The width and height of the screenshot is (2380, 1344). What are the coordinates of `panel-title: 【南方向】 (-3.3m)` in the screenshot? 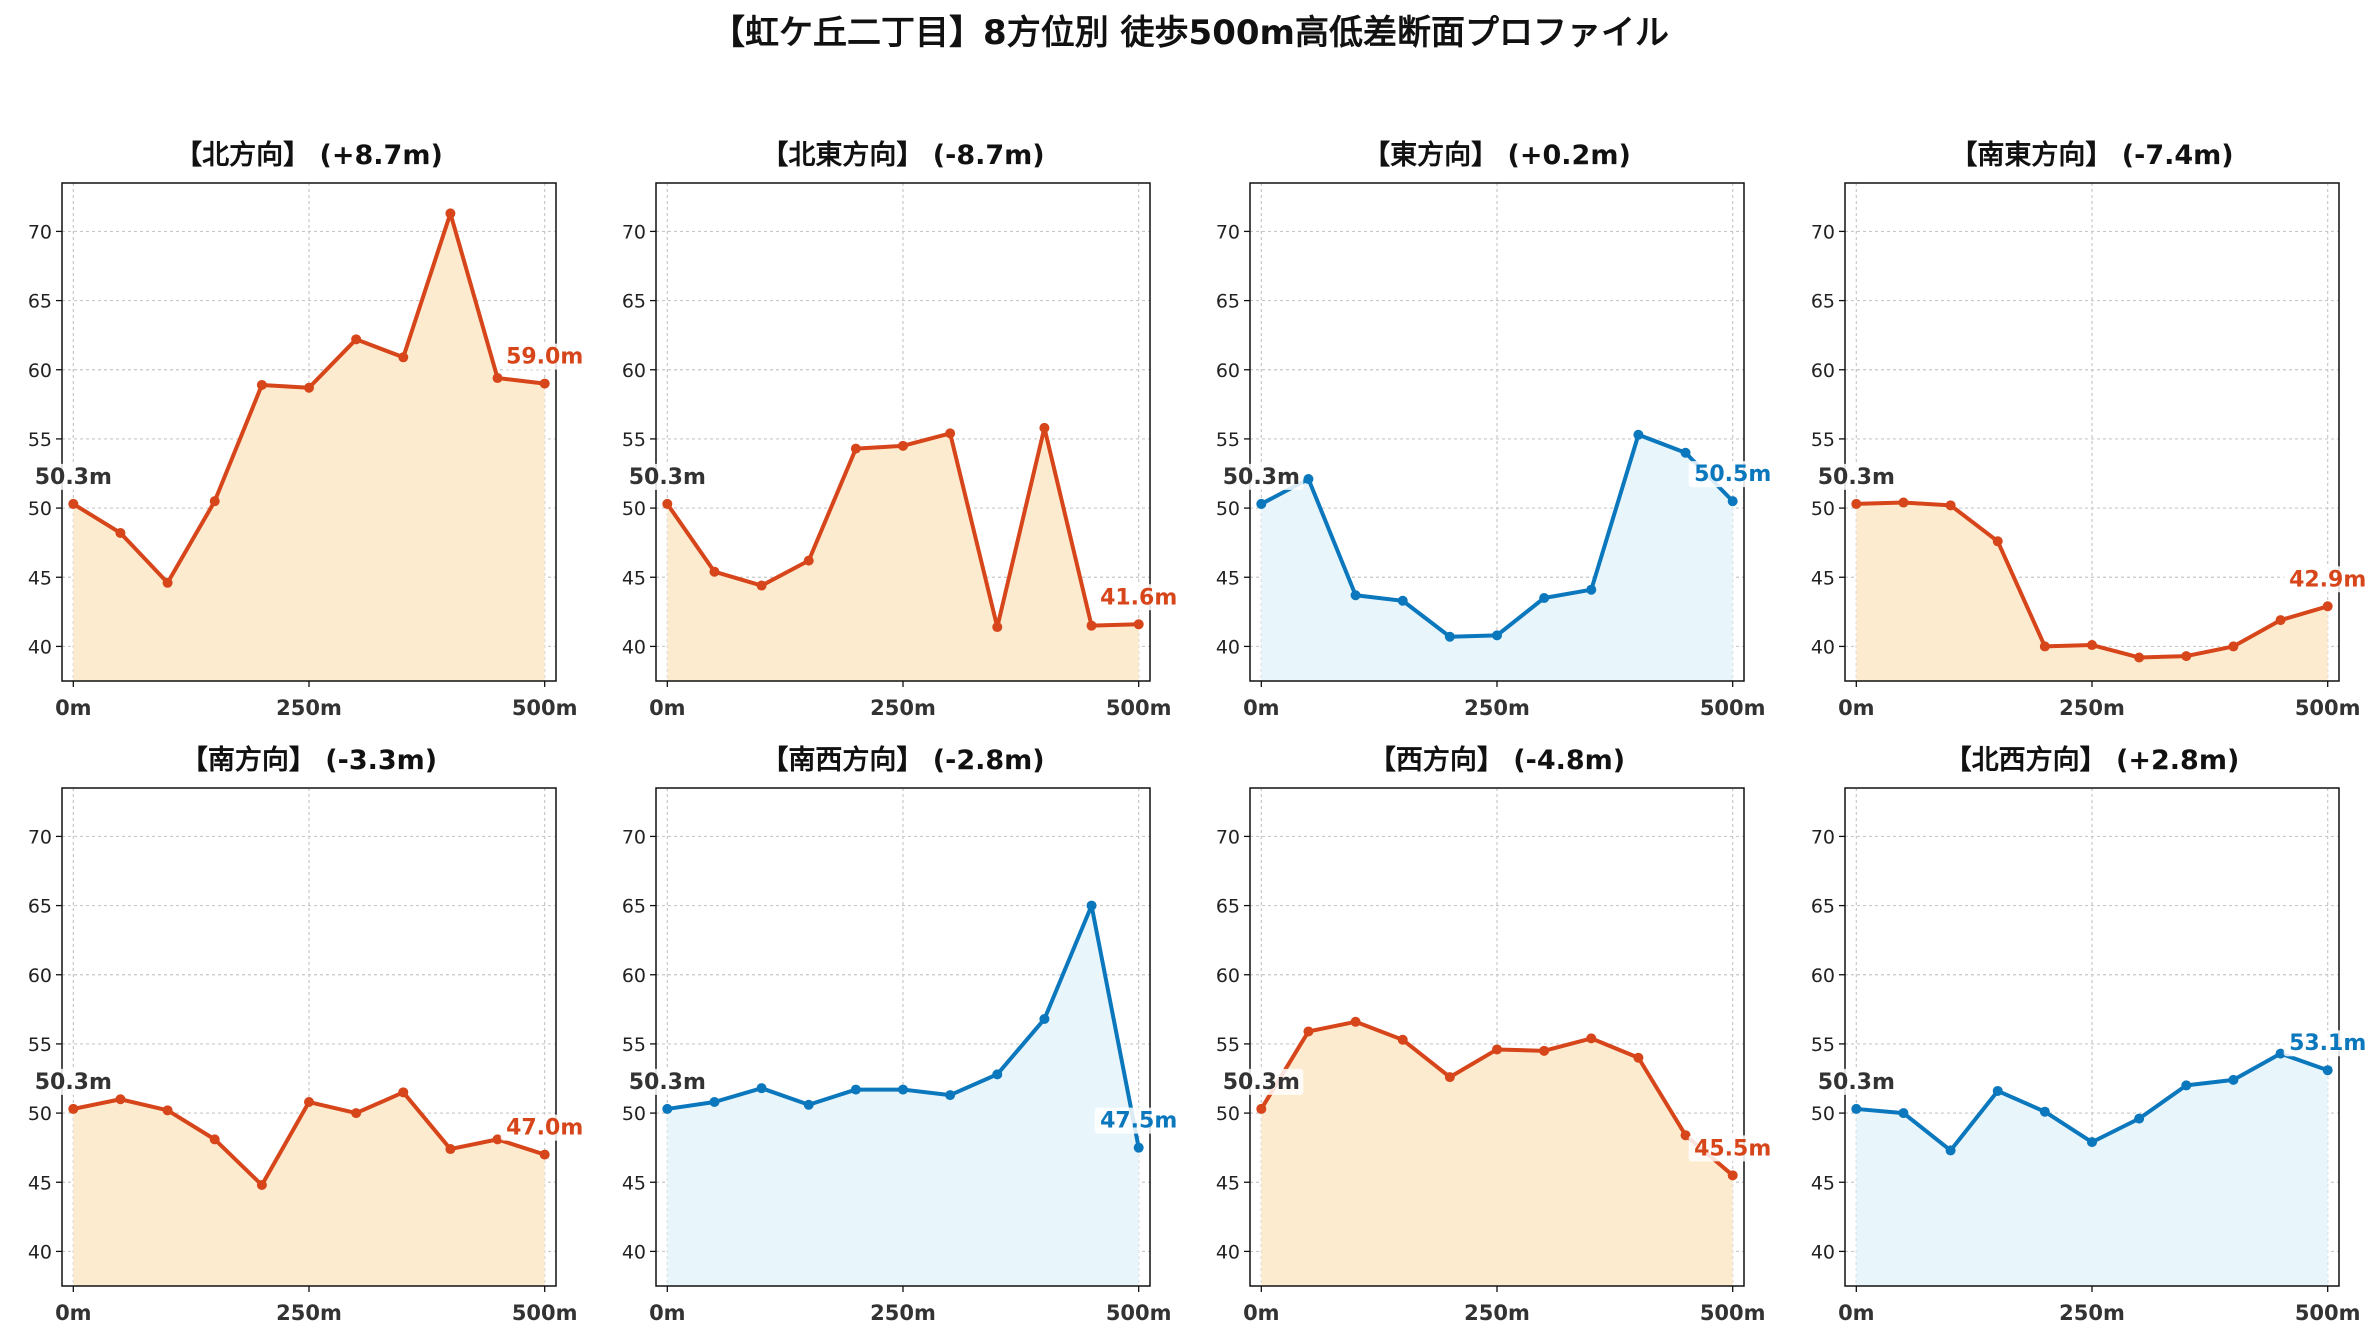 It's located at (309, 760).